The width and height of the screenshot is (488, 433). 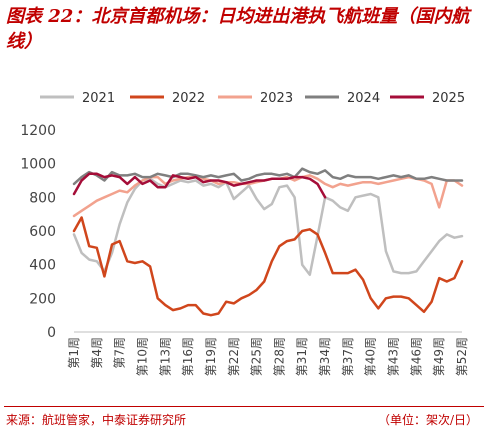 What do you see at coordinates (325, 356) in the screenshot?
I see `x-tick-label: 第34周` at bounding box center [325, 356].